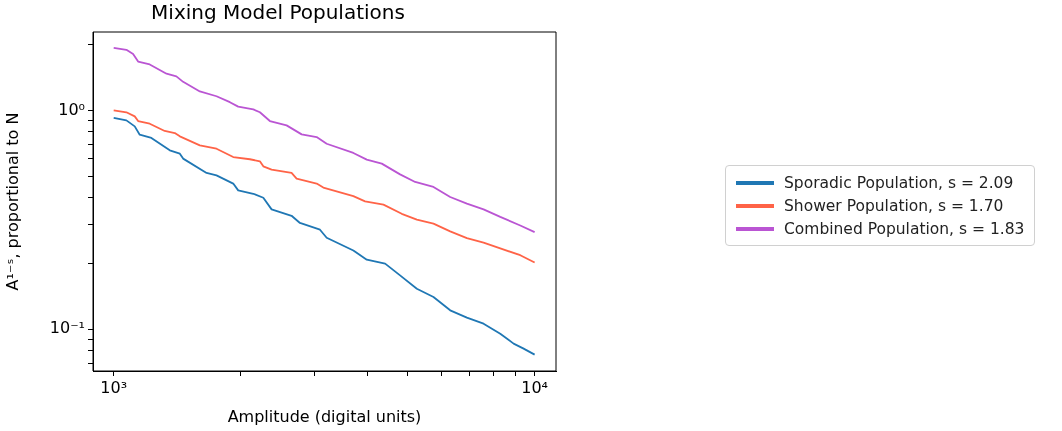 This screenshot has height=431, width=1062. What do you see at coordinates (12, 201) in the screenshot?
I see `y-axis-title: A¹⁻ˢ, proportional to N` at bounding box center [12, 201].